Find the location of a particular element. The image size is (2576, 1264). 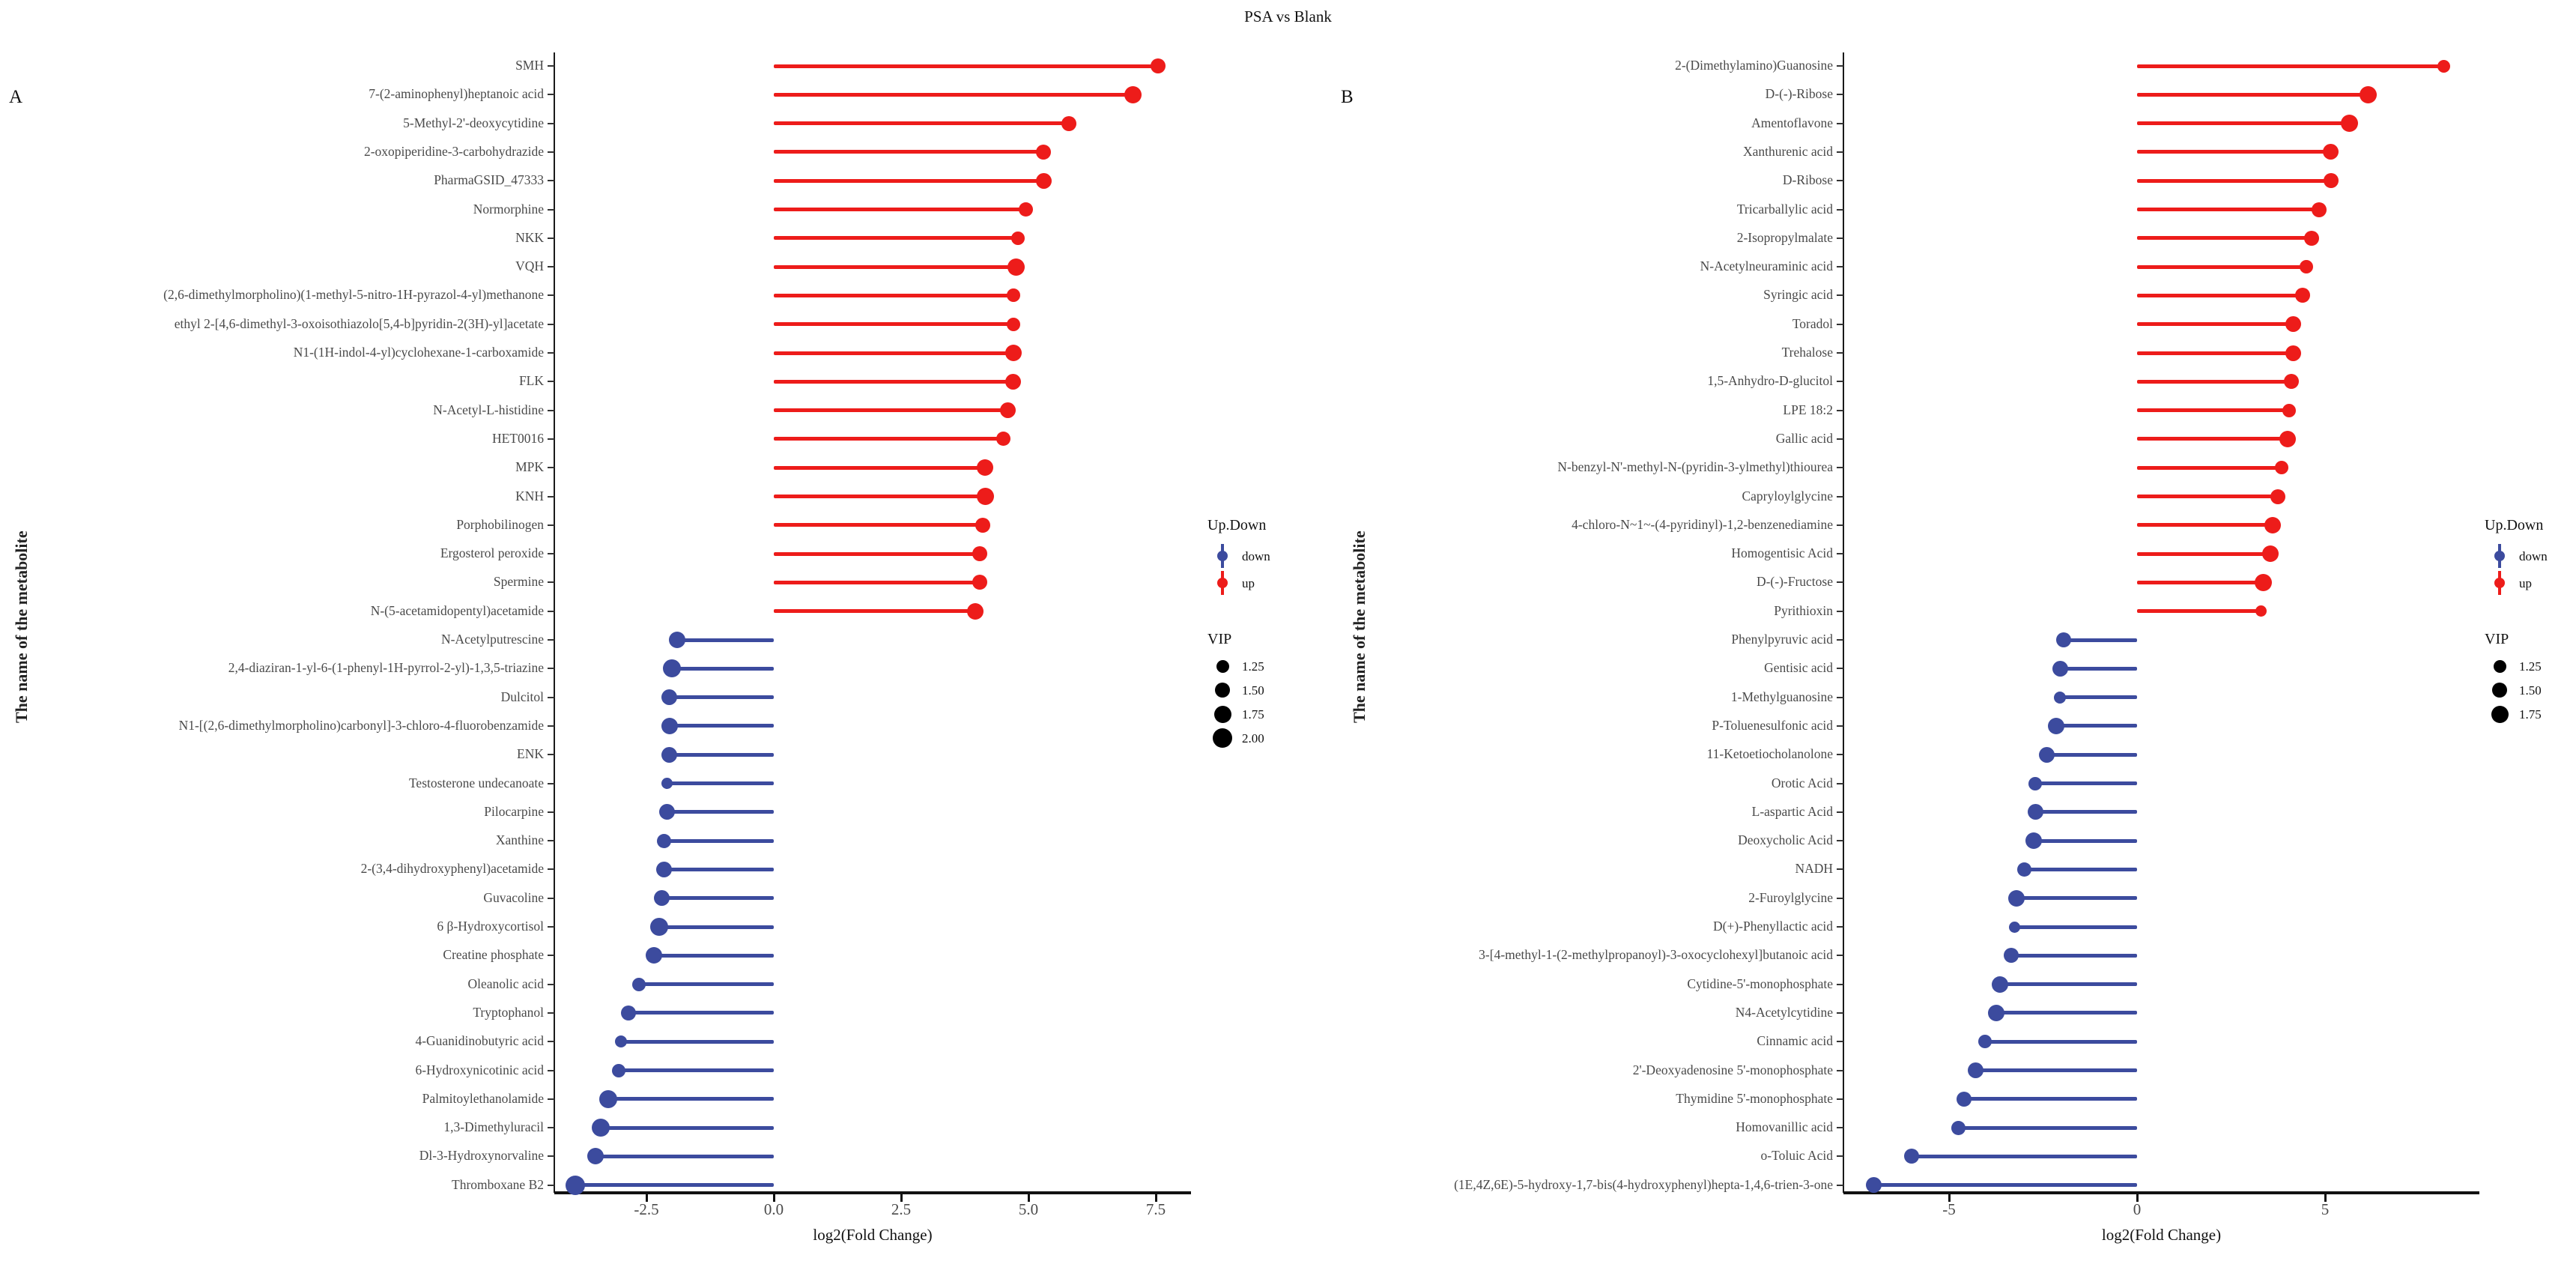

panel-label-B: B is located at coordinates (1347, 97).